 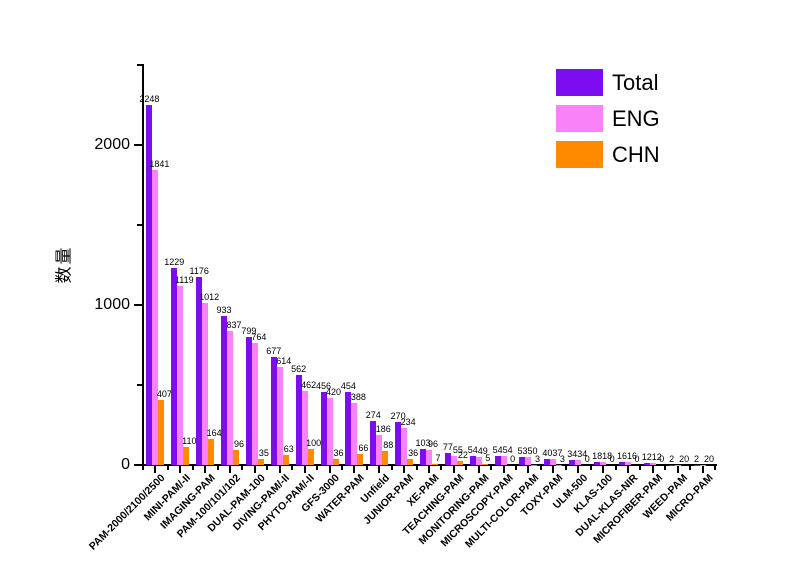 What do you see at coordinates (608, 154) in the screenshot?
I see `legend-item-chn: CHN` at bounding box center [608, 154].